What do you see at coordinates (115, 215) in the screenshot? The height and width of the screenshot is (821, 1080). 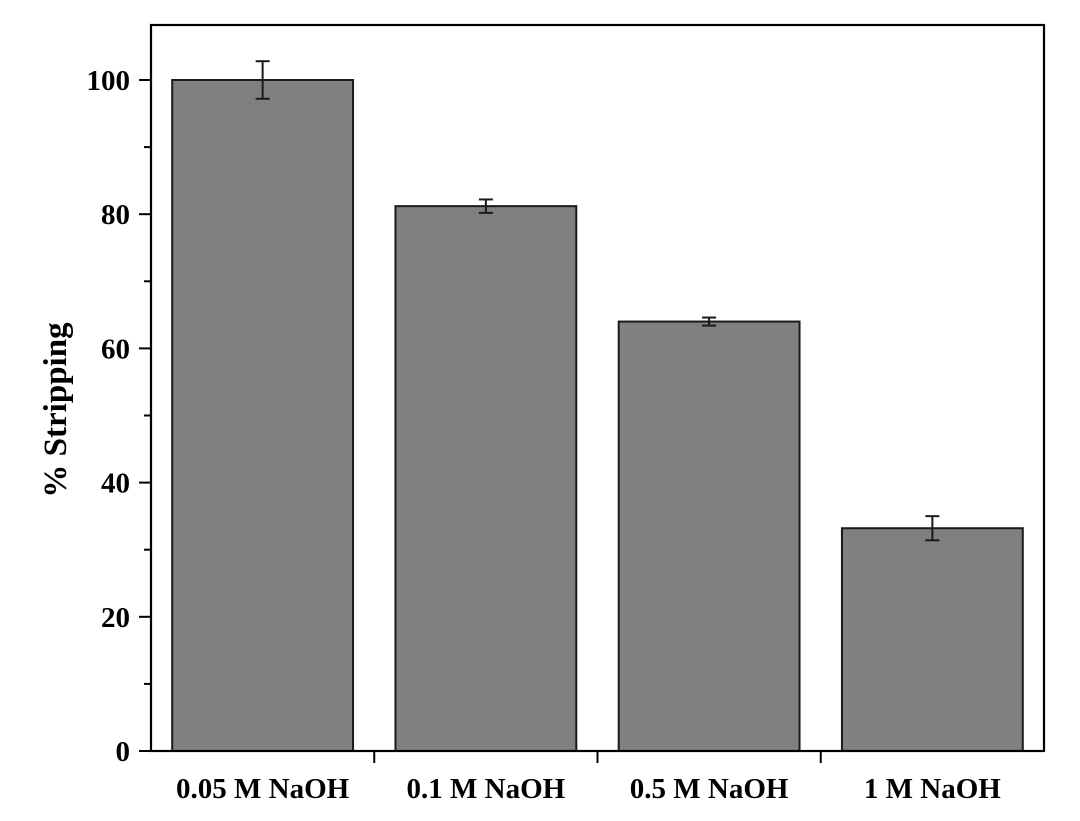 I see `y-tick-label-80: 80` at bounding box center [115, 215].